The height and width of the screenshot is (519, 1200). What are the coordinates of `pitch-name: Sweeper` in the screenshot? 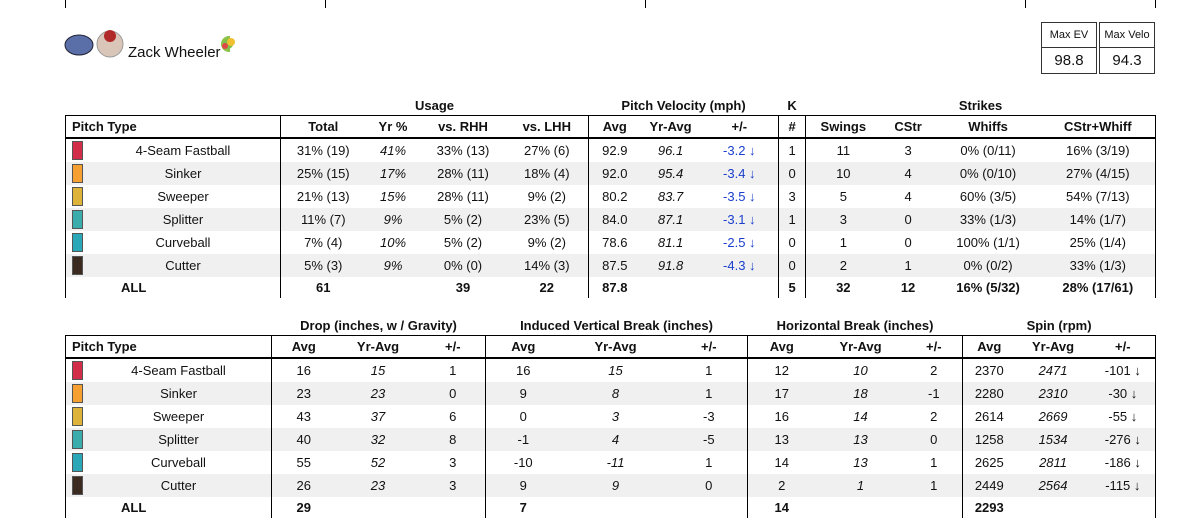 It's located at (178, 416).